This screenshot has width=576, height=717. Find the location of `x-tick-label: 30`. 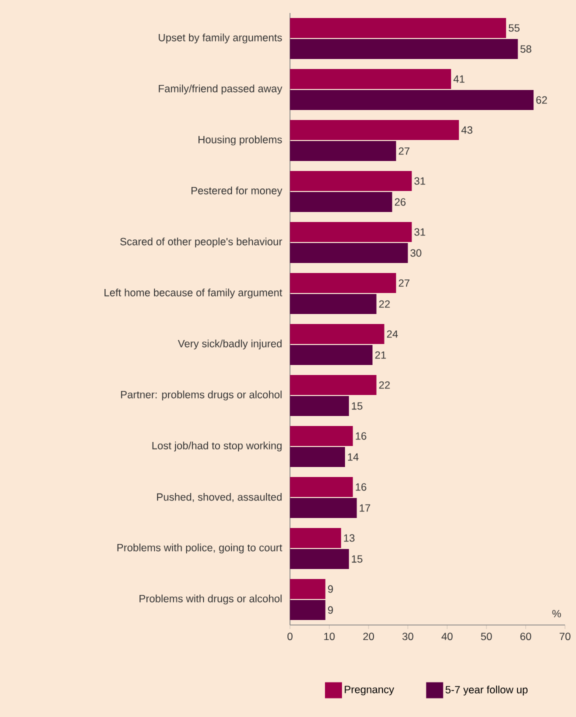

x-tick-label: 30 is located at coordinates (408, 636).